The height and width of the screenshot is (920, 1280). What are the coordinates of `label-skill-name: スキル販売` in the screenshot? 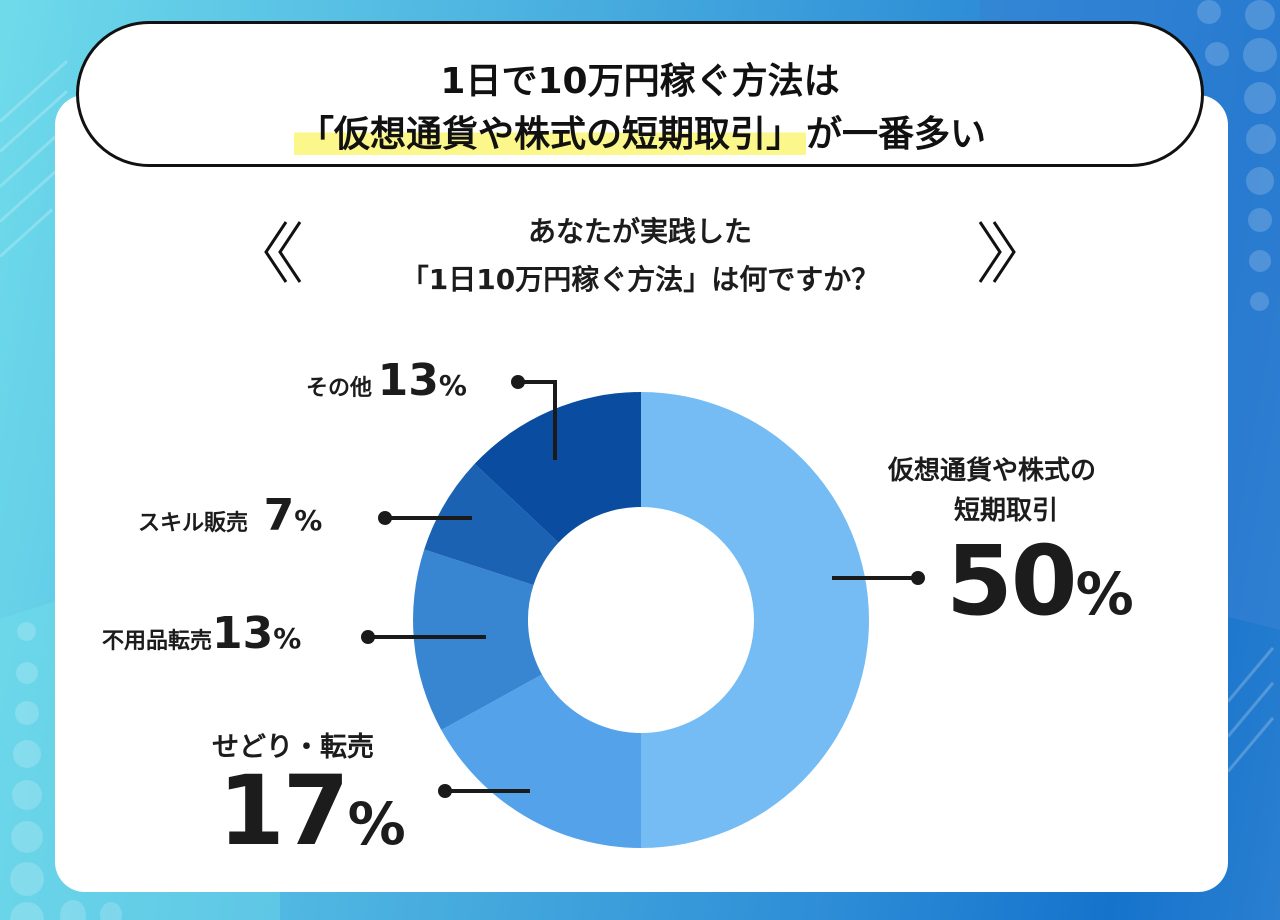 It's located at (193, 523).